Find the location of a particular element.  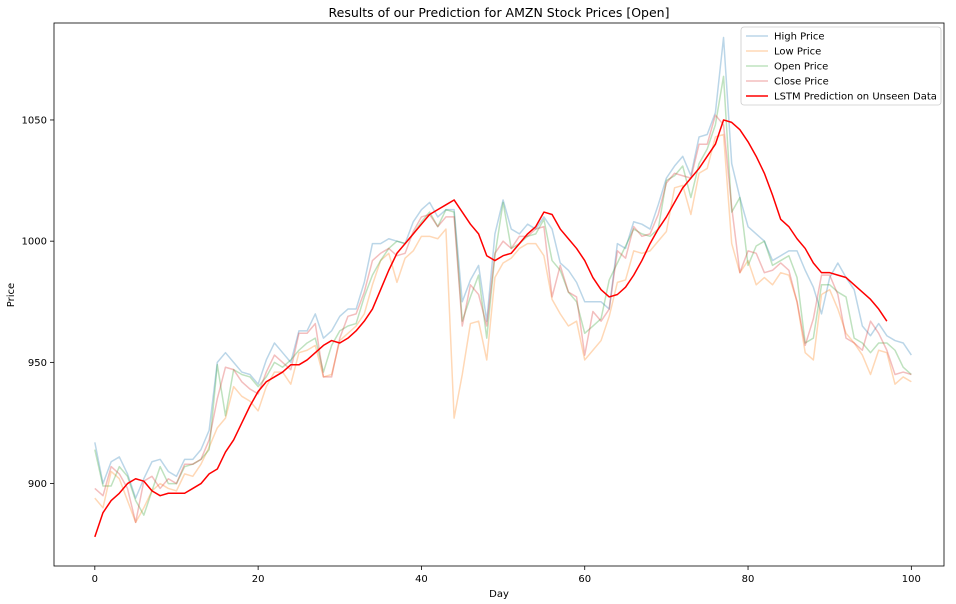

x-tick-label: 60 is located at coordinates (584, 579).